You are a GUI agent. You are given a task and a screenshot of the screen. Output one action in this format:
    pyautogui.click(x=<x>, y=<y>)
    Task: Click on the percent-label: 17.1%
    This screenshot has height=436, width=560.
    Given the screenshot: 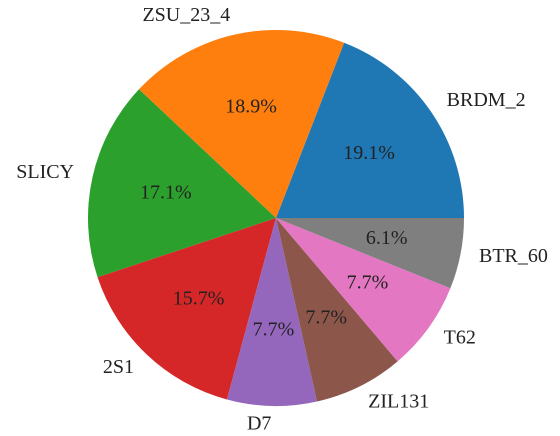 What is the action you would take?
    pyautogui.click(x=166, y=192)
    